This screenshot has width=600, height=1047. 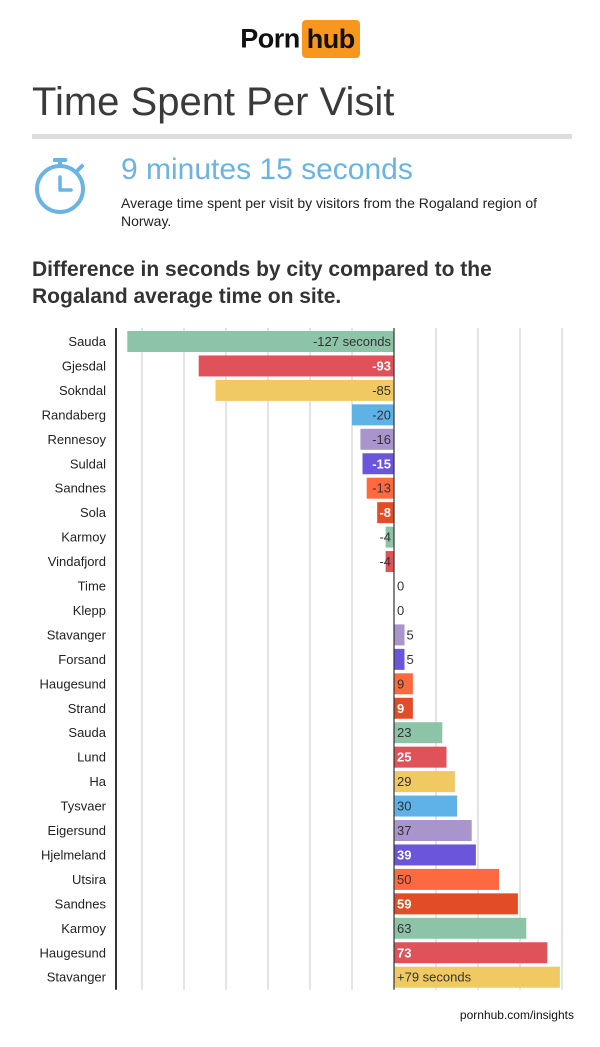 I want to click on category-label: Sola, so click(x=93, y=512).